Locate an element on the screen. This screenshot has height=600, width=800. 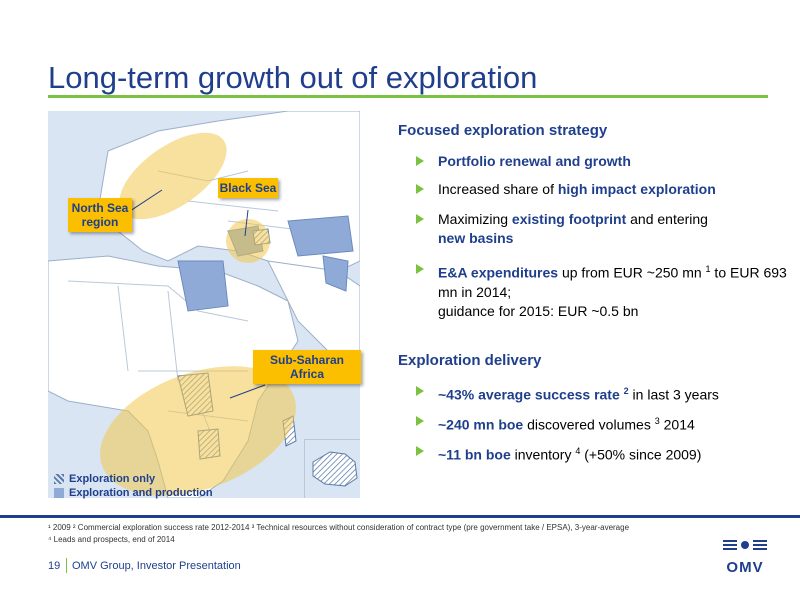
footnote-ref: 2 is located at coordinates (626, 391).